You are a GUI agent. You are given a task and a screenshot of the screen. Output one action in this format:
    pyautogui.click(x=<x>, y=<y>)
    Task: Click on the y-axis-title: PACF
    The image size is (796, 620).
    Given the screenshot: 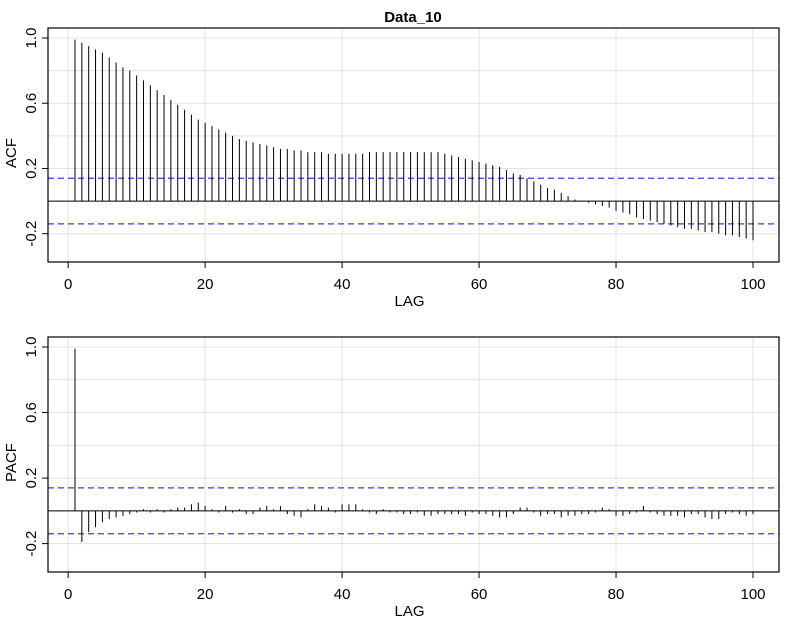 What is the action you would take?
    pyautogui.click(x=11, y=462)
    